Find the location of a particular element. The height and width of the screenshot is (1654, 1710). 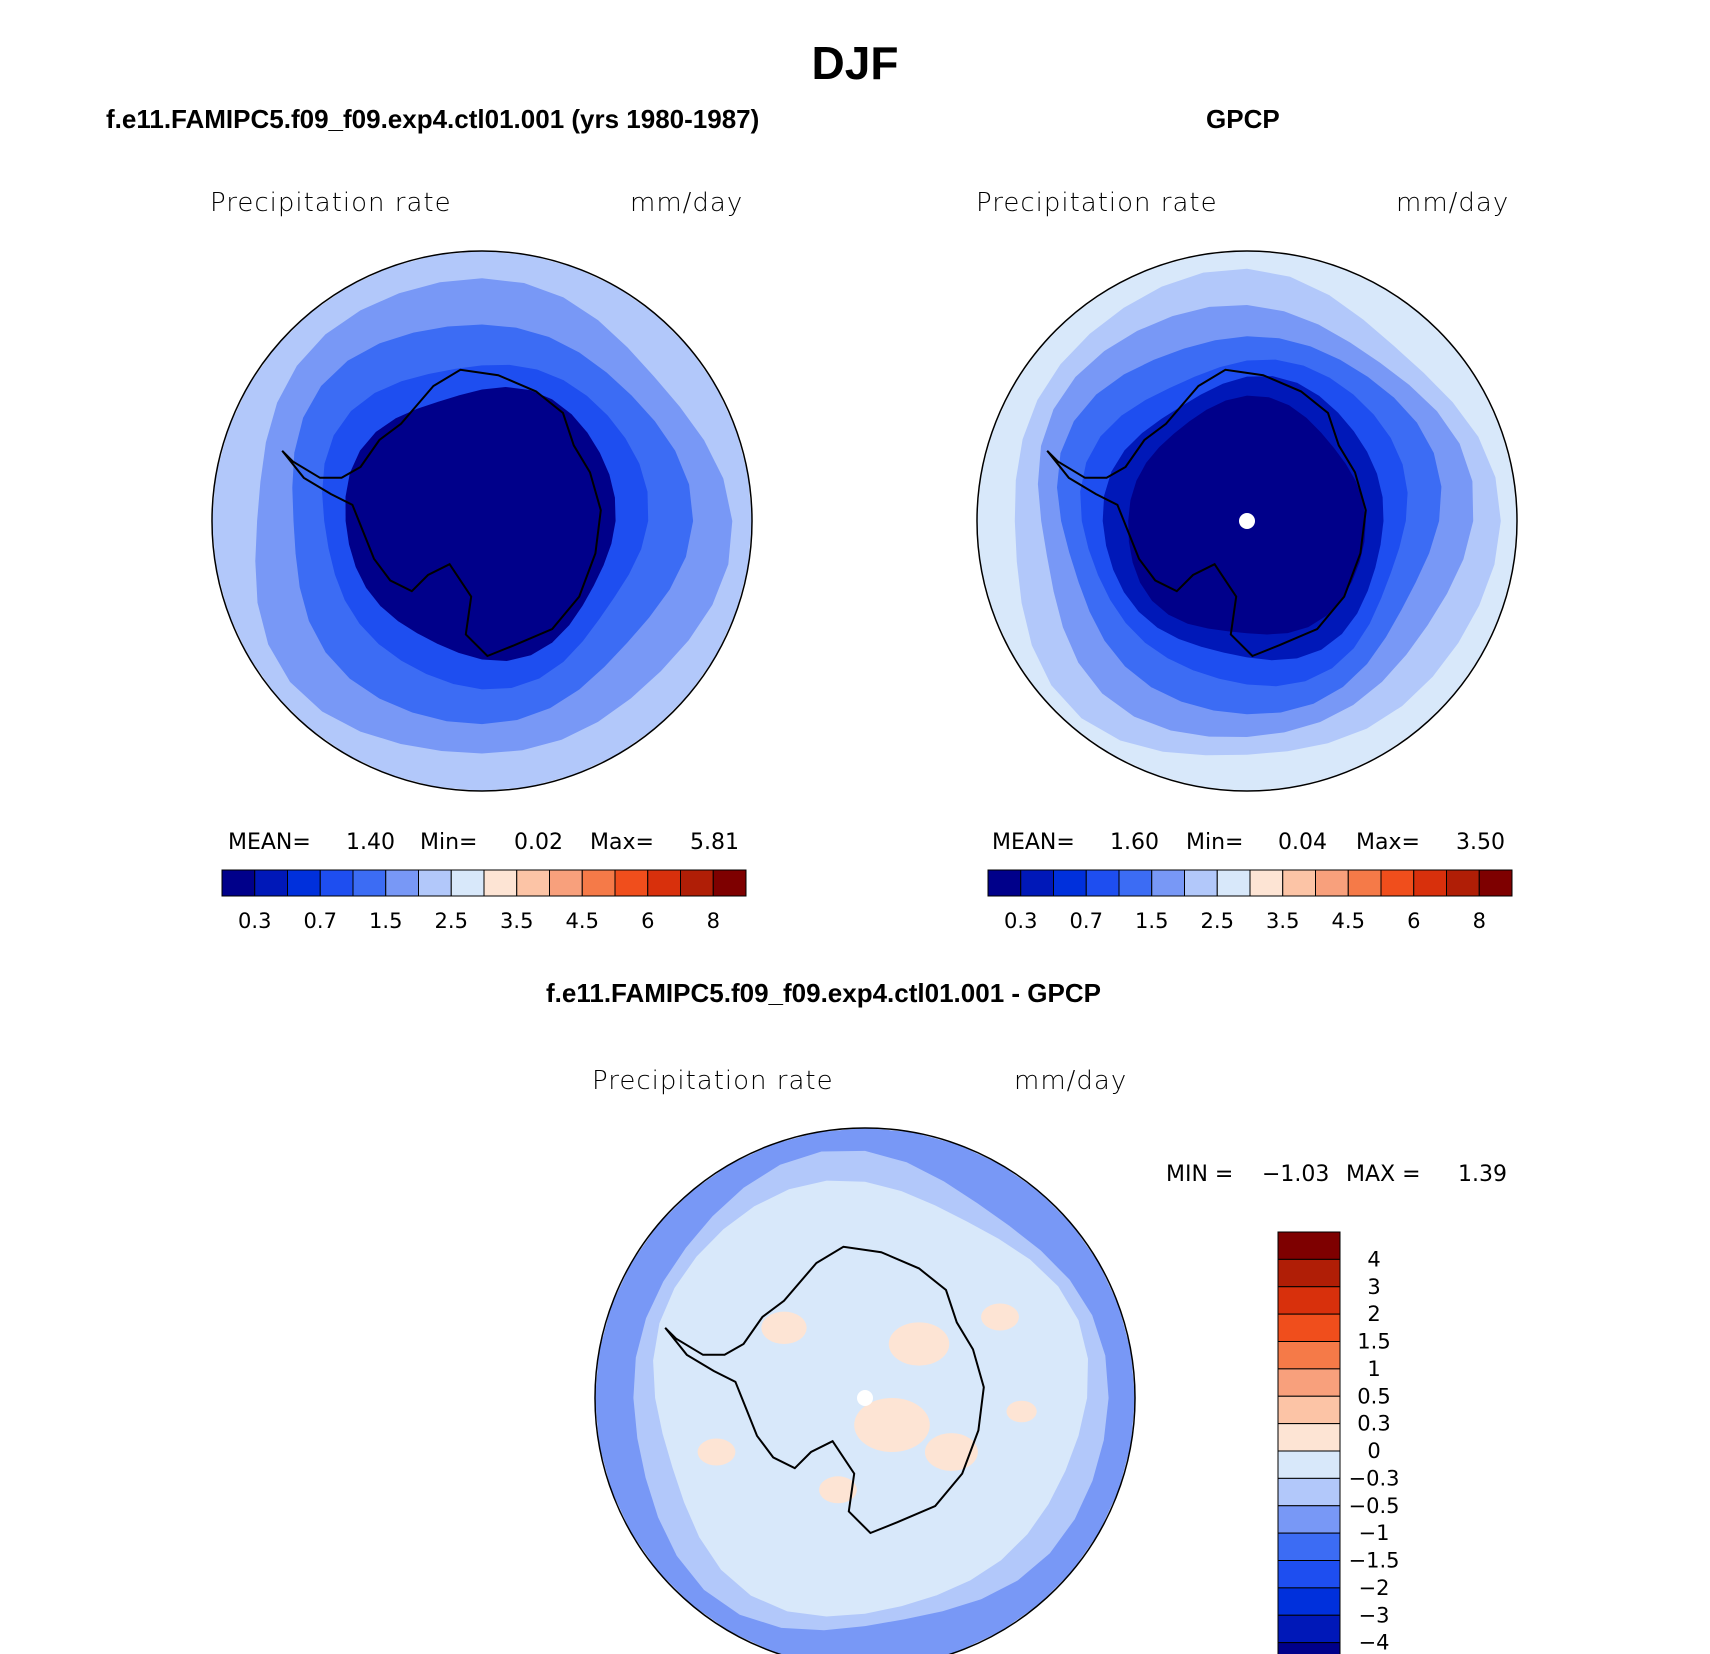

colorbar-tick-label: −1 is located at coordinates (1374, 1533).